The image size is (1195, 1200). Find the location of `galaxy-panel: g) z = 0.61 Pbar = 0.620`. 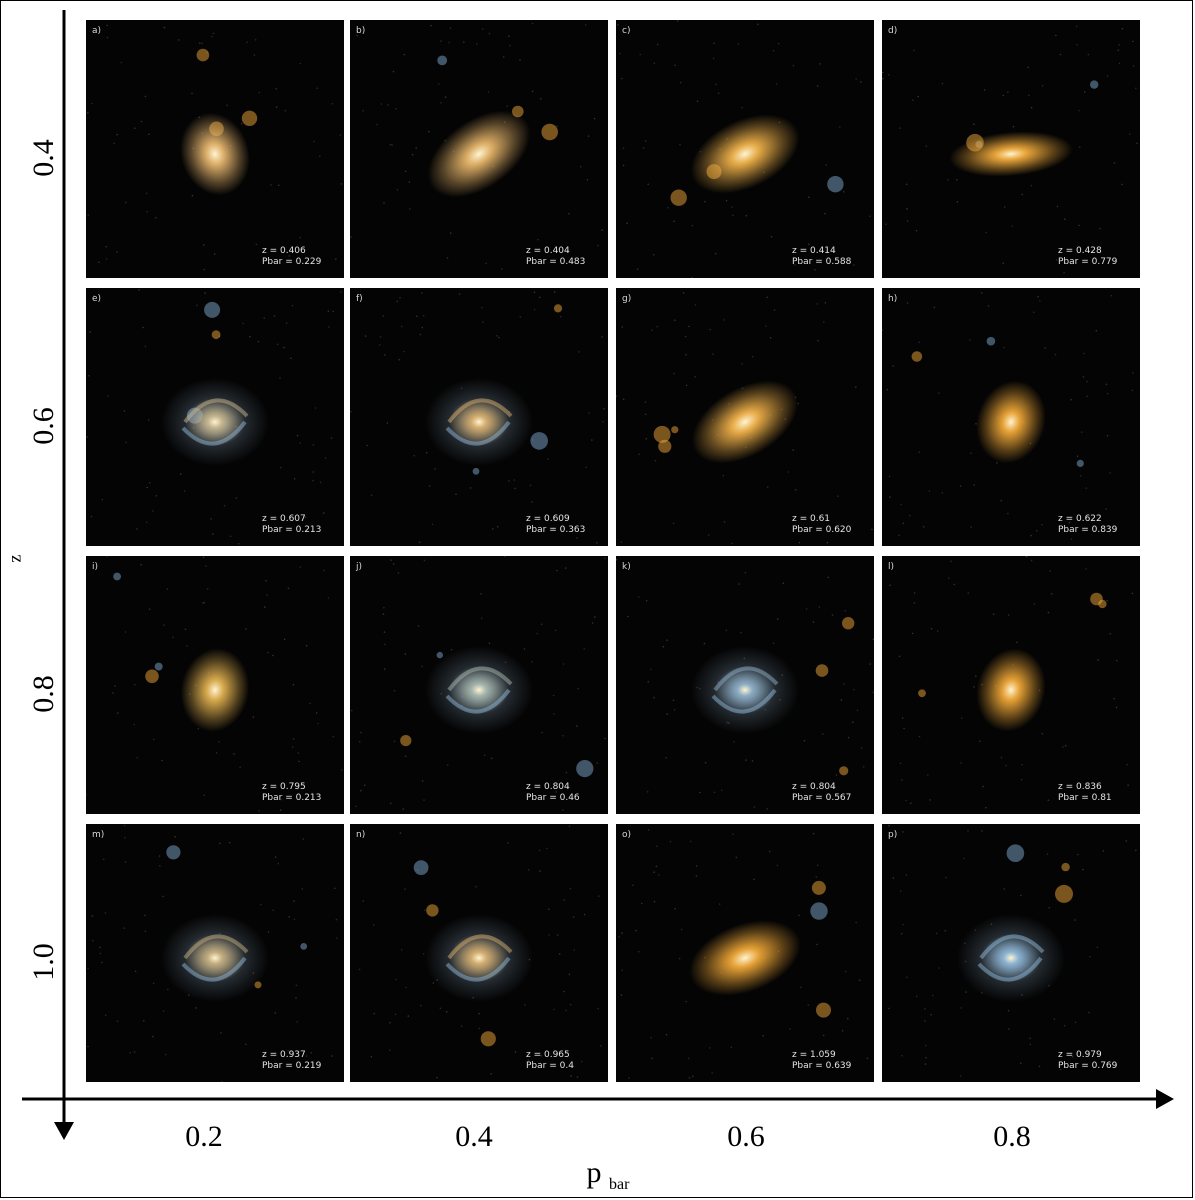

galaxy-panel: g) z = 0.61 Pbar = 0.620 is located at coordinates (745, 417).